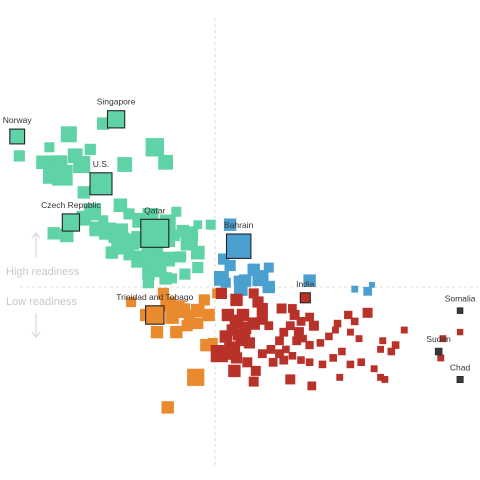  What do you see at coordinates (460, 299) in the screenshot?
I see `label-somalia: Somalia` at bounding box center [460, 299].